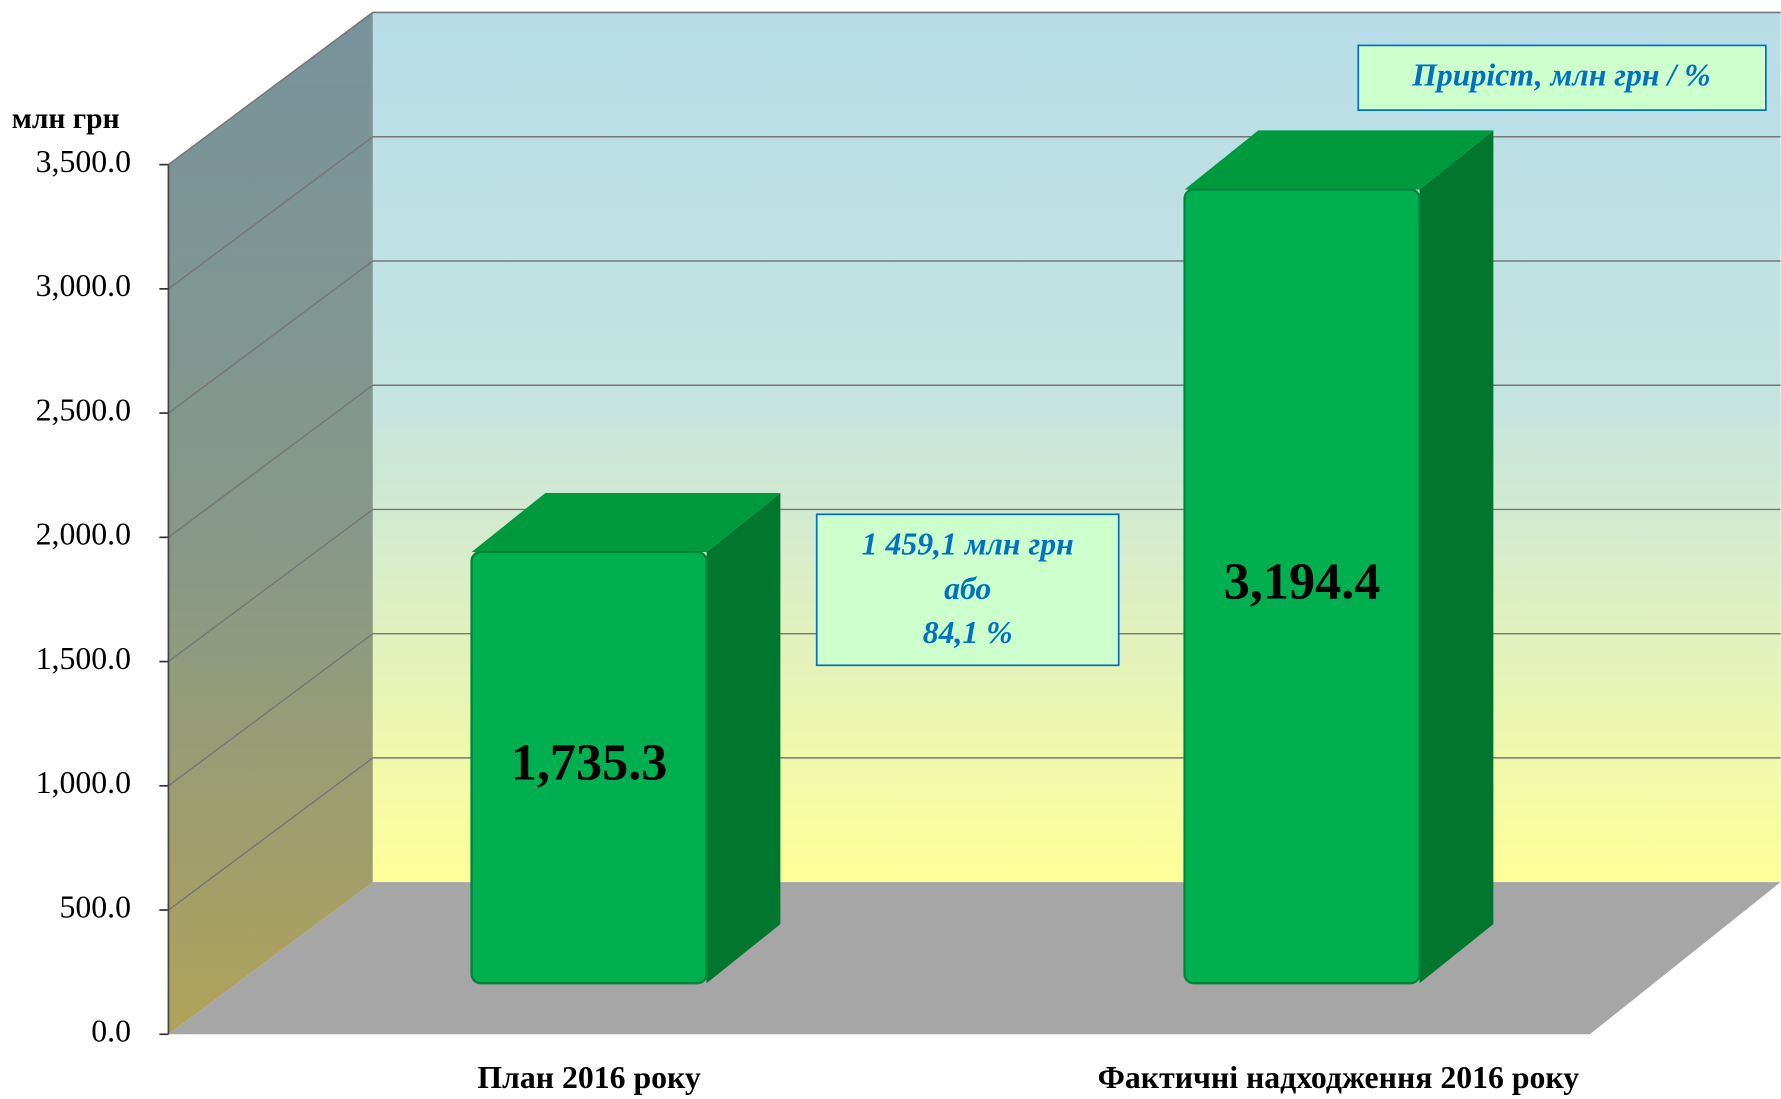 This screenshot has height=1099, width=1781. I want to click on value-label: 3,194.4, so click(1302, 581).